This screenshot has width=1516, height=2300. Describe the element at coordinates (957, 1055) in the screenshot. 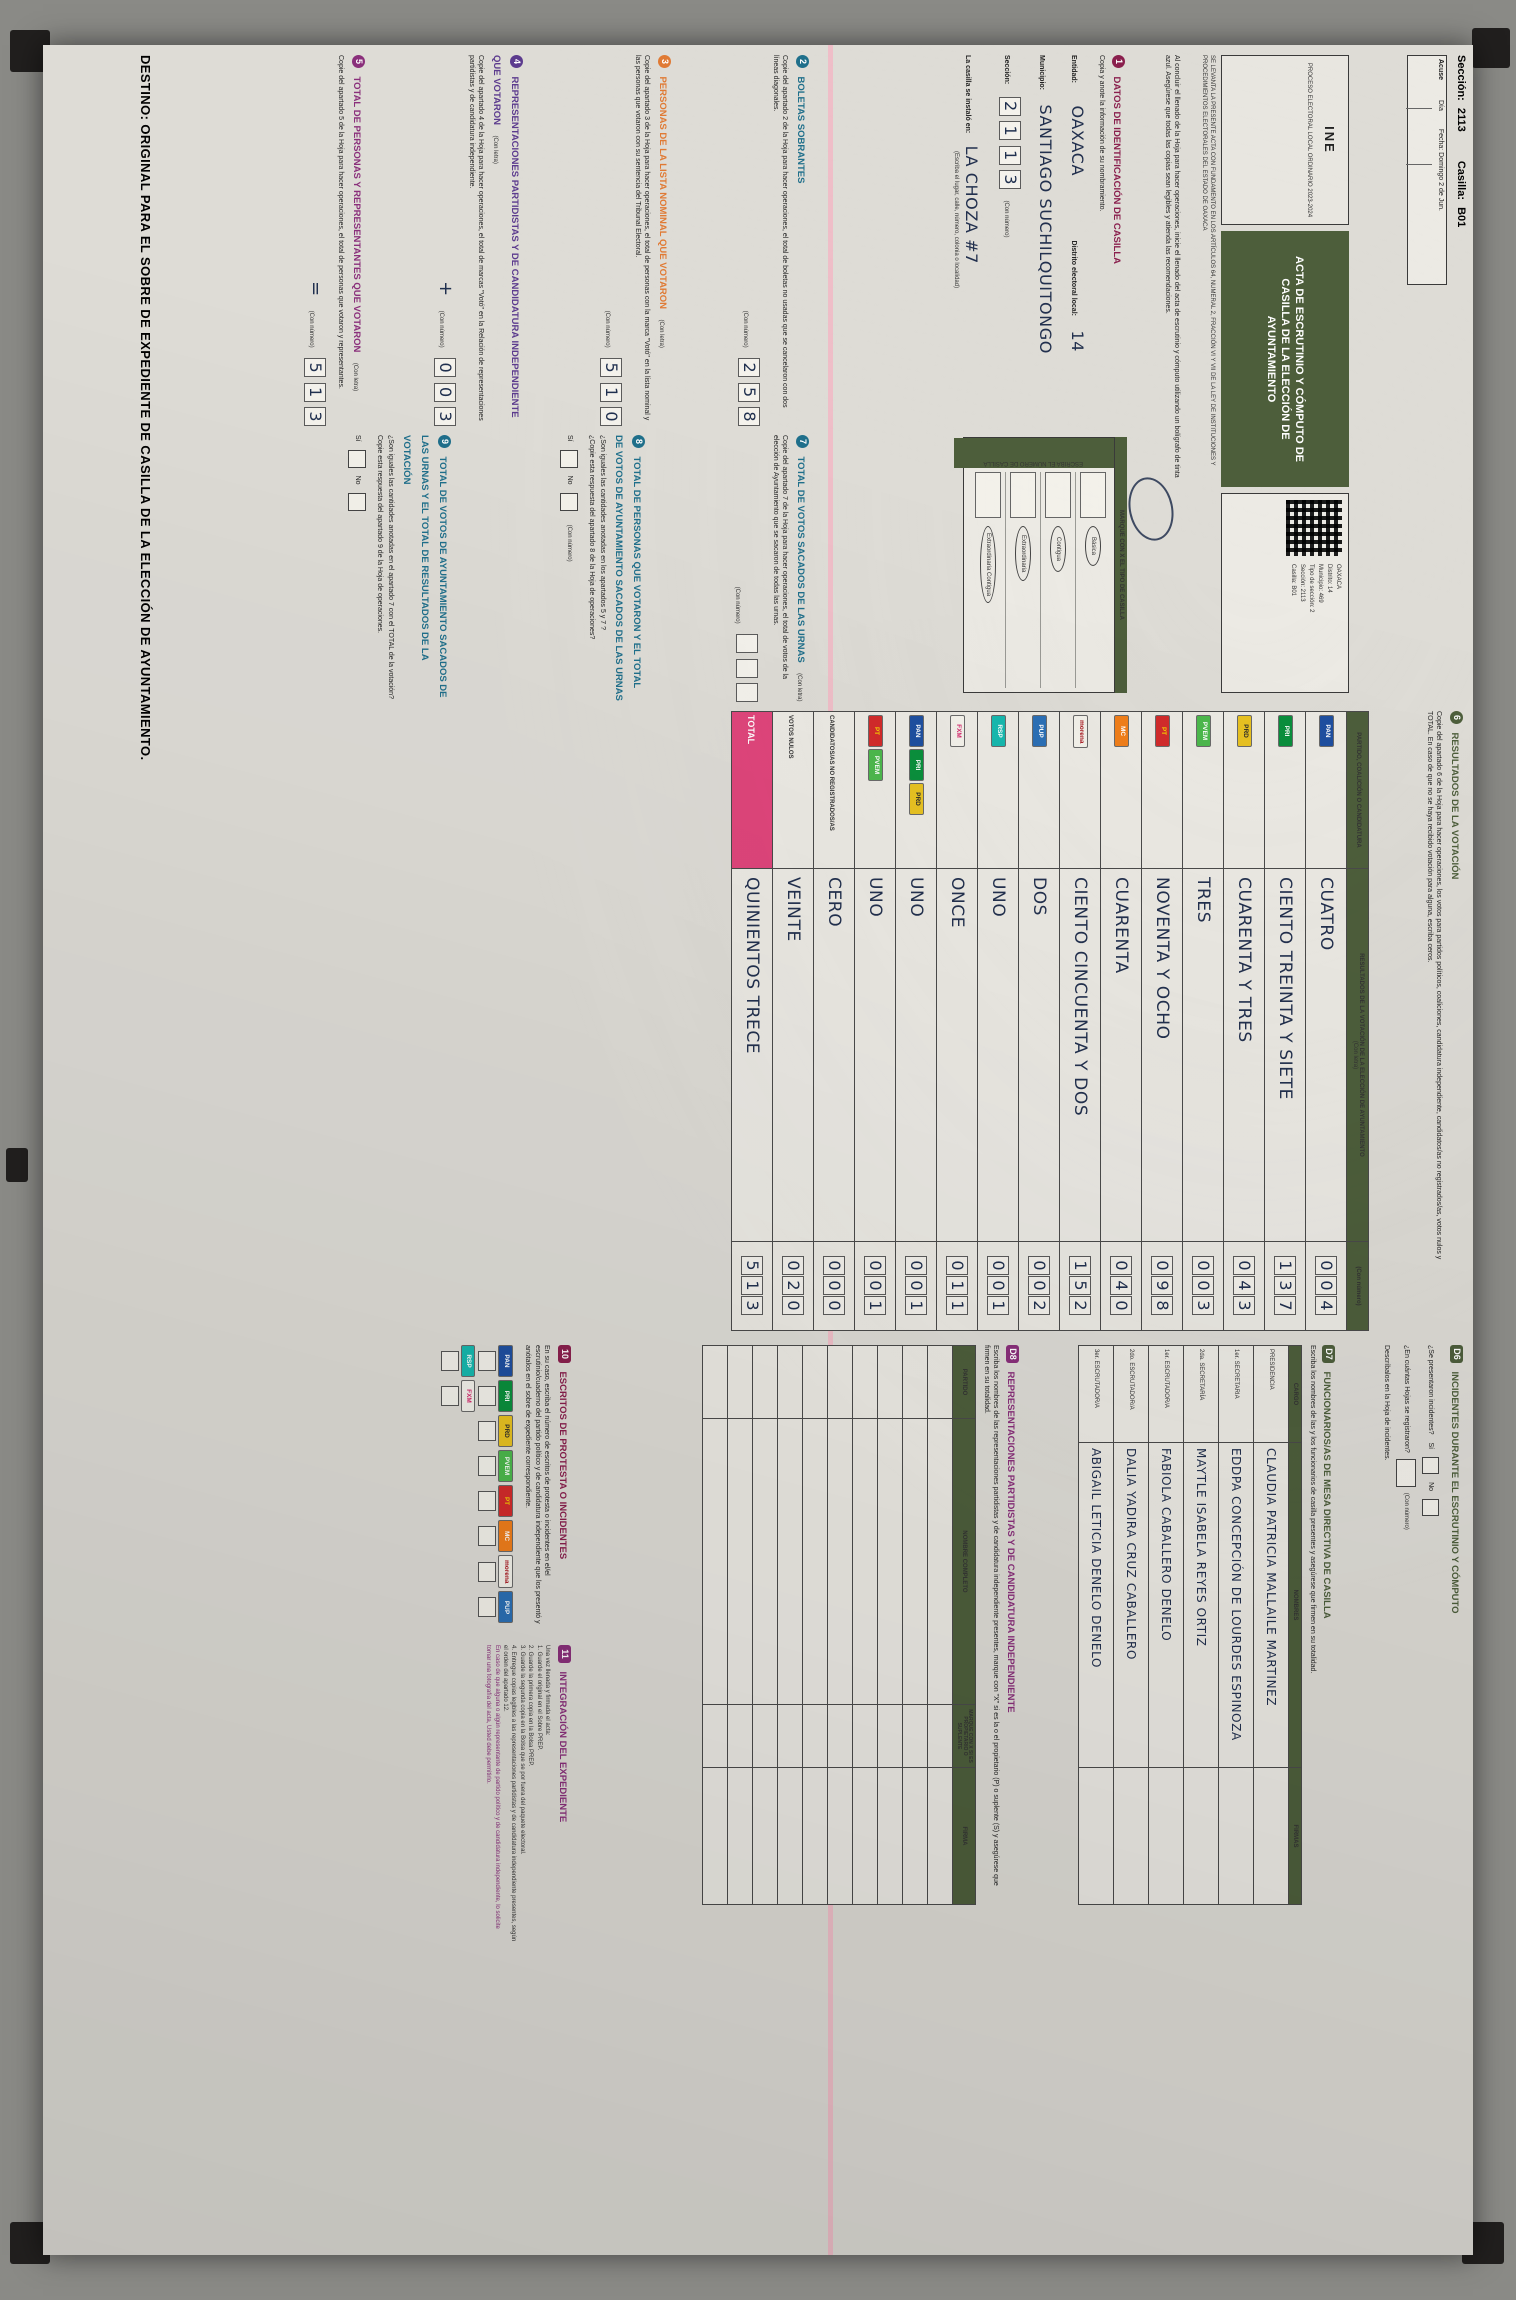

I see `results-letra-cell: ONCE` at that location.